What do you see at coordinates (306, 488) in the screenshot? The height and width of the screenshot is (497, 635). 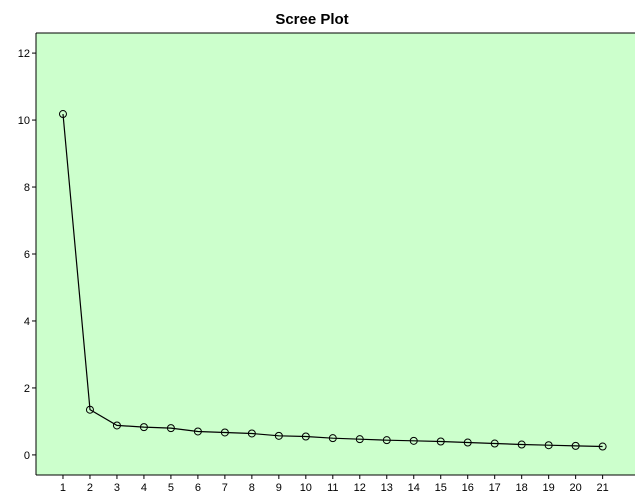 I see `x-tick-label: 10` at bounding box center [306, 488].